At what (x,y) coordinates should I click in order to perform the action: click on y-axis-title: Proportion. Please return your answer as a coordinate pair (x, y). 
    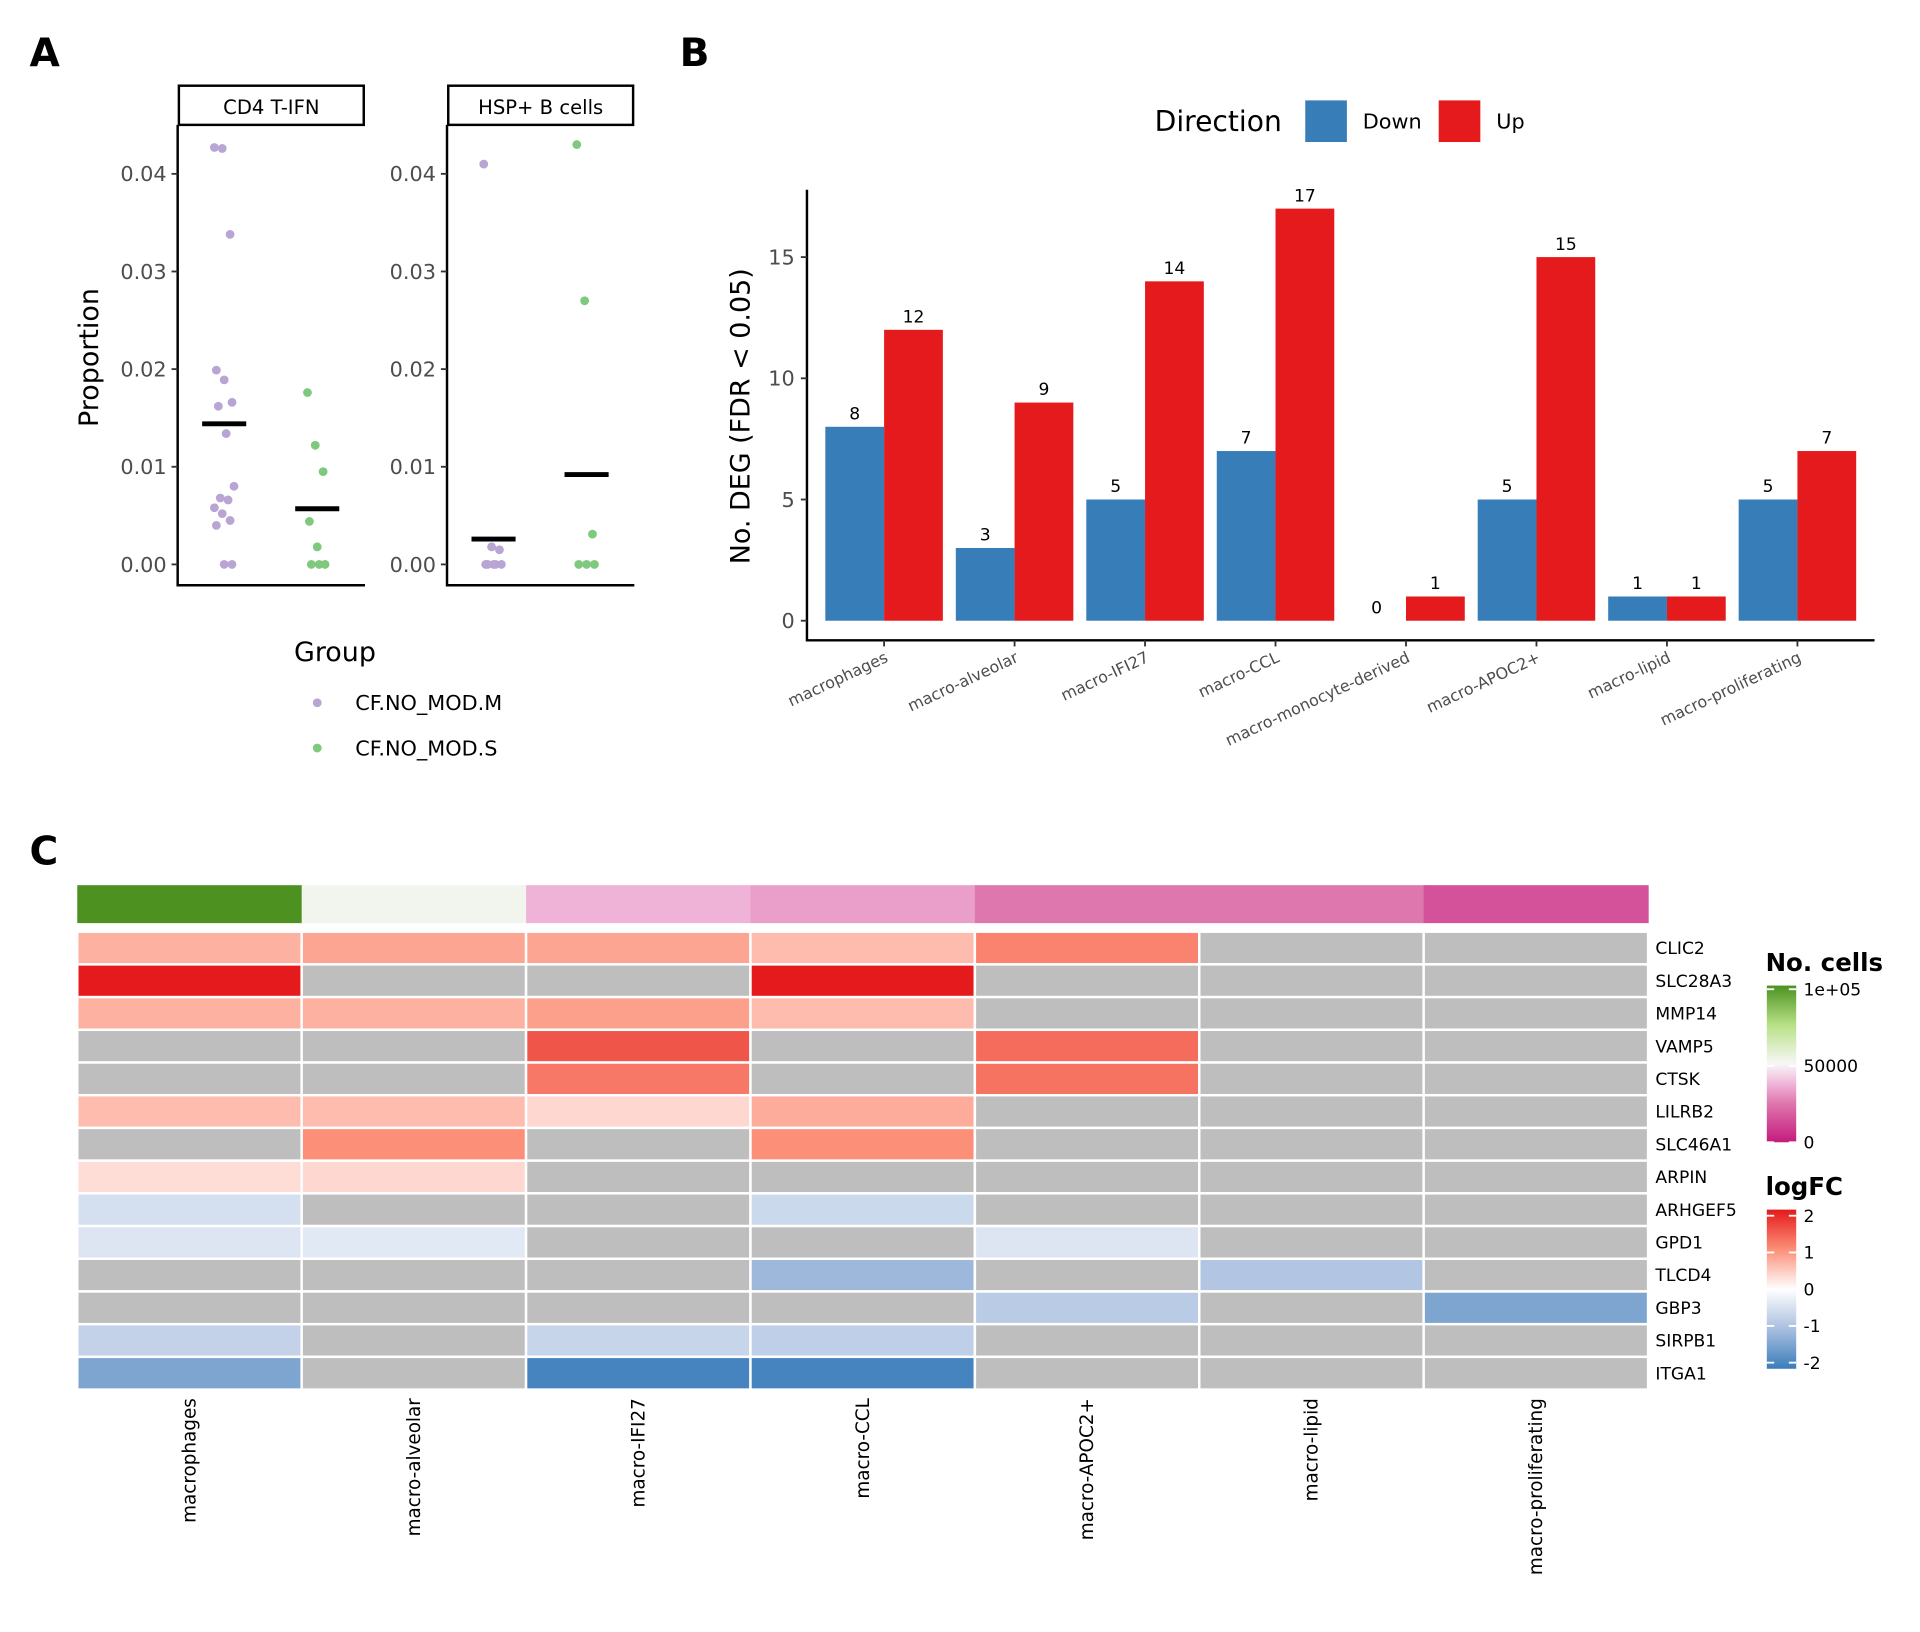
    Looking at the image, I should click on (89, 357).